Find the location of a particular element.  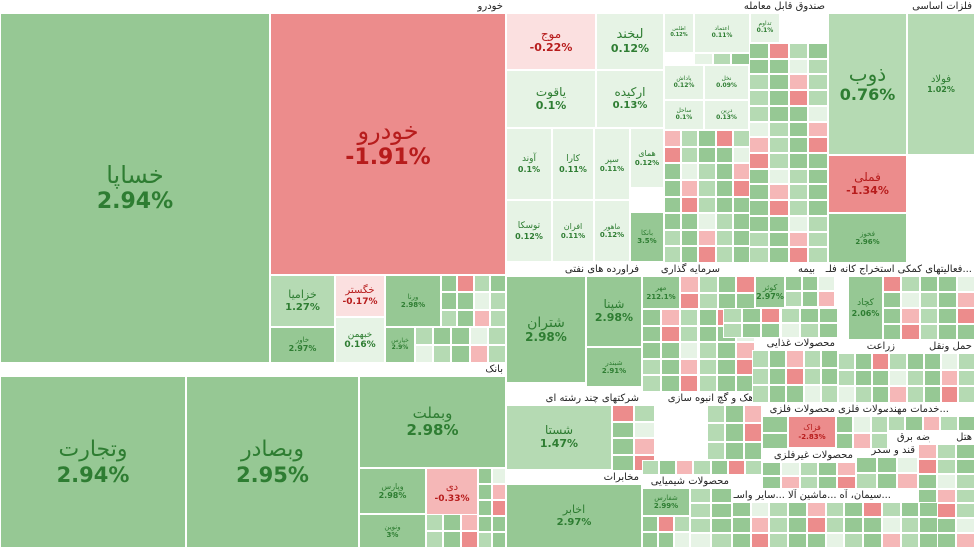

sector-header: محصولات شیمیایی is located at coordinates (687, 481).